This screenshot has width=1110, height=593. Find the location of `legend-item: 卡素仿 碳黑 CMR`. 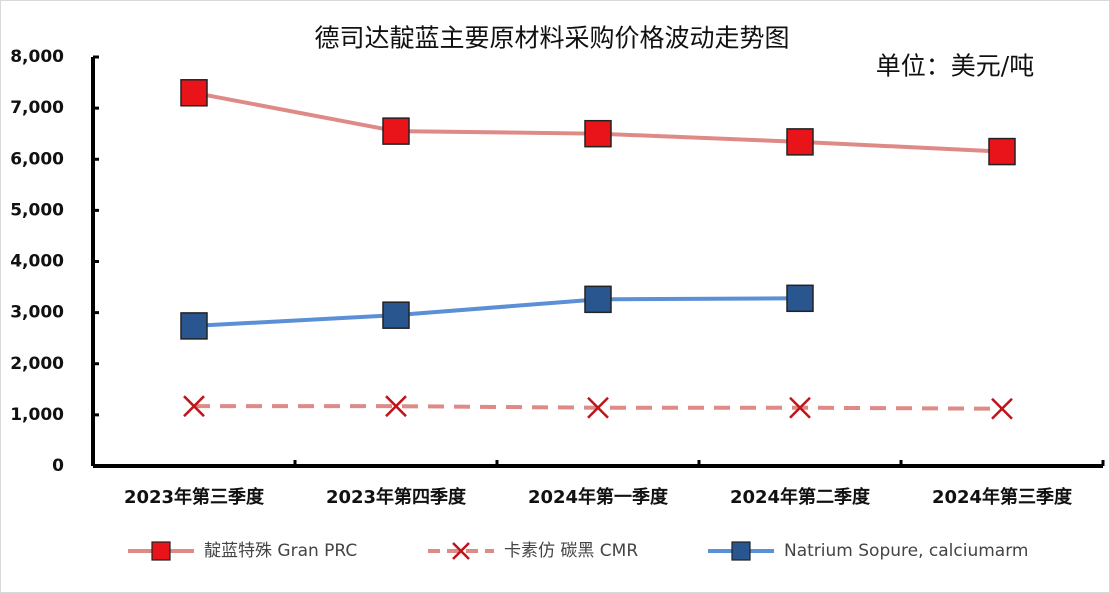

legend-item: 卡素仿 碳黑 CMR is located at coordinates (533, 551).